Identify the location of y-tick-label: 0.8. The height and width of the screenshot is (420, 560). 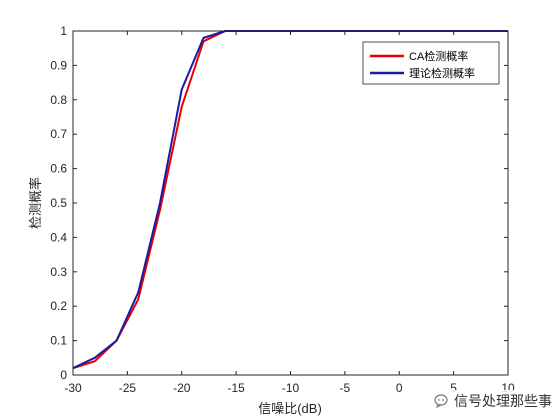
(58, 100).